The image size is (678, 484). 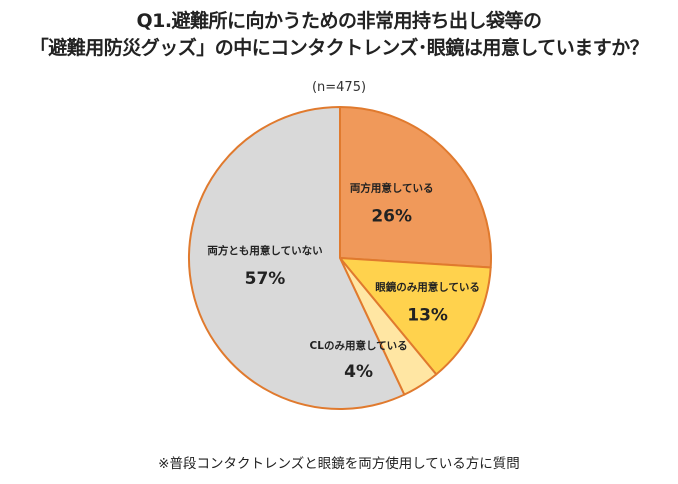 I want to click on slice-label: 両方用意している, so click(x=392, y=187).